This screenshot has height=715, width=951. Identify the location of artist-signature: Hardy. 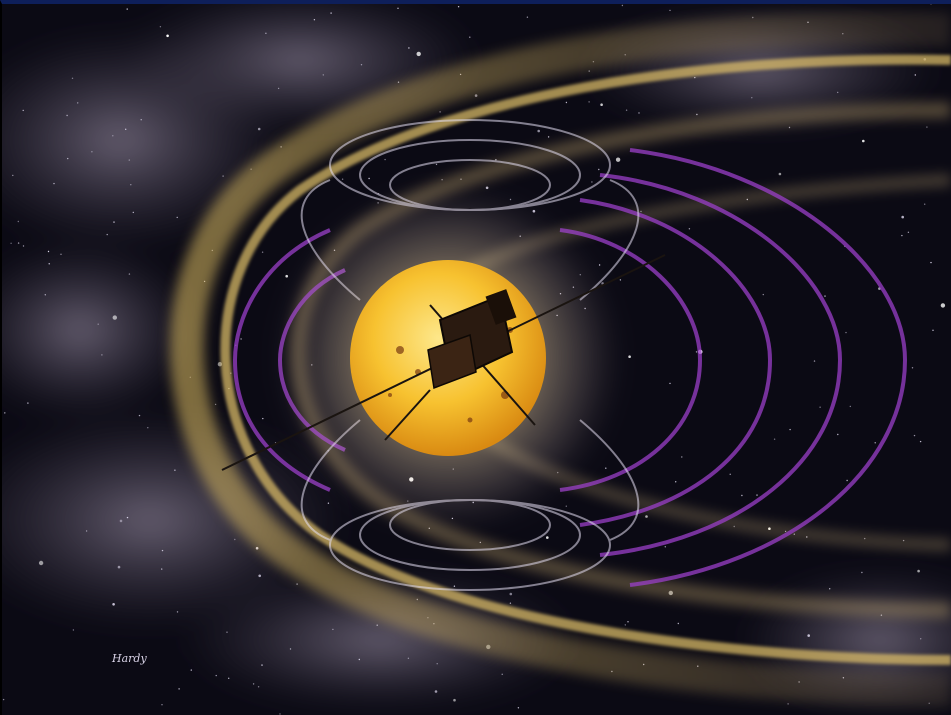
(129, 658).